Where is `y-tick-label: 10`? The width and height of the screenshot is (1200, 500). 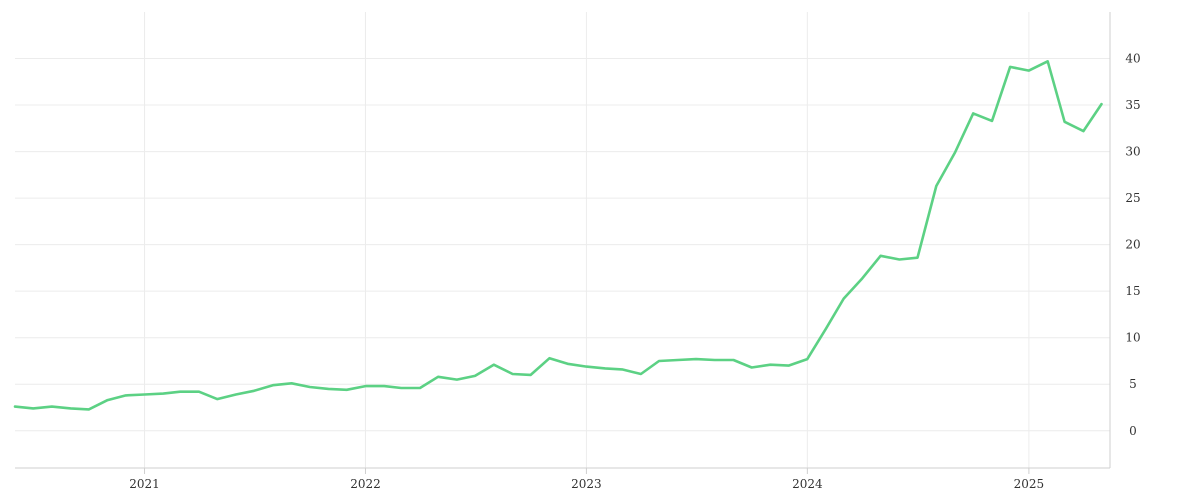 y-tick-label: 10 is located at coordinates (1132, 338).